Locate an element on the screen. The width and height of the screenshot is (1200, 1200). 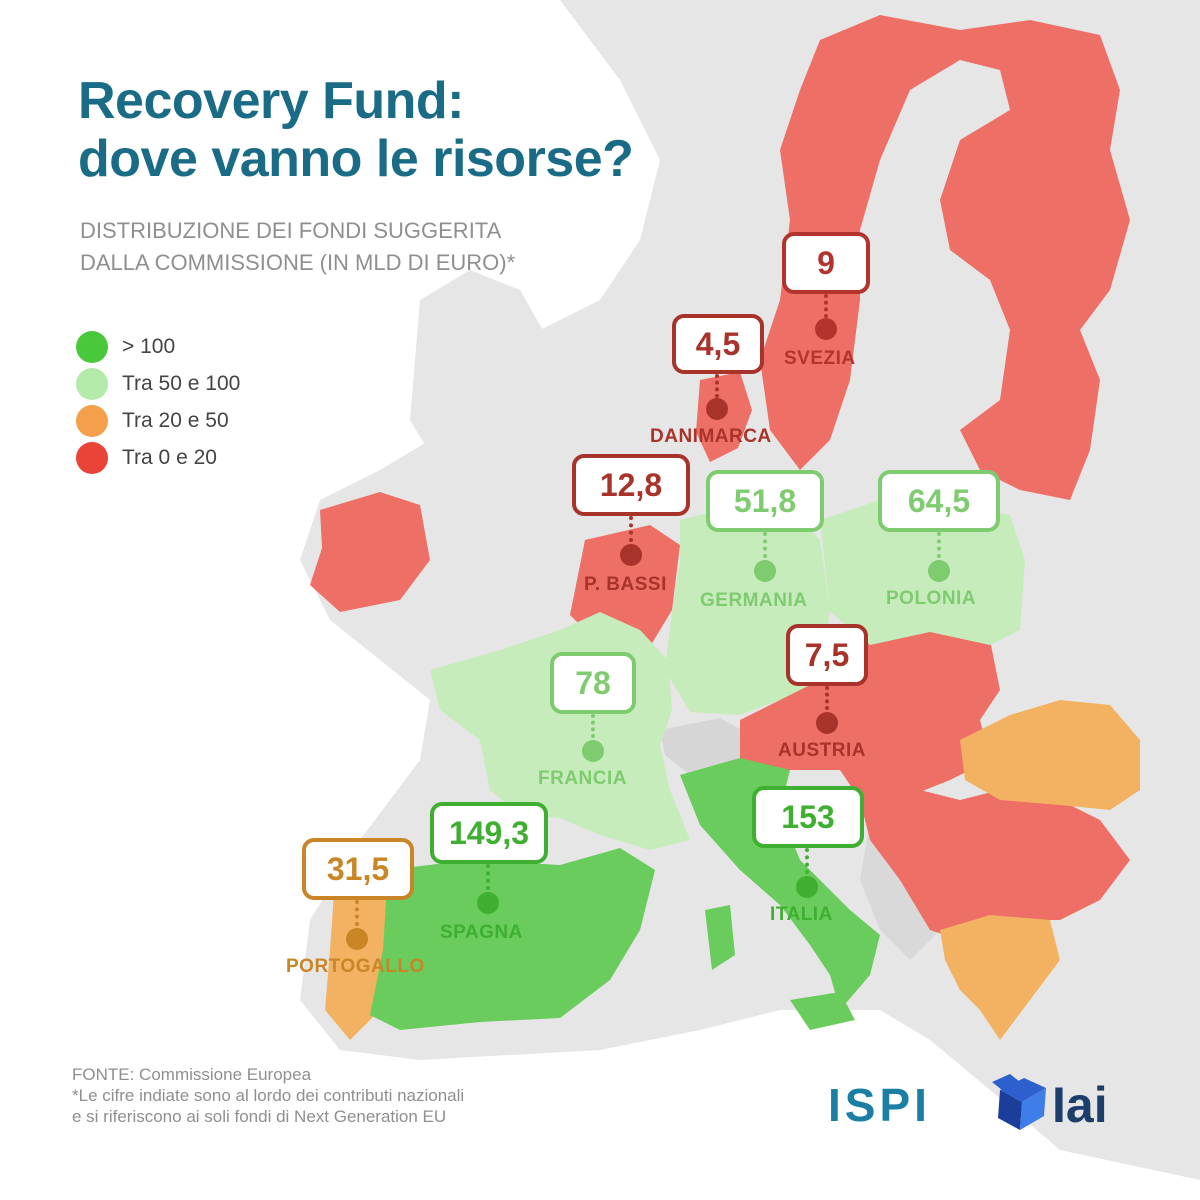
value-box: 149,3 is located at coordinates (489, 833).